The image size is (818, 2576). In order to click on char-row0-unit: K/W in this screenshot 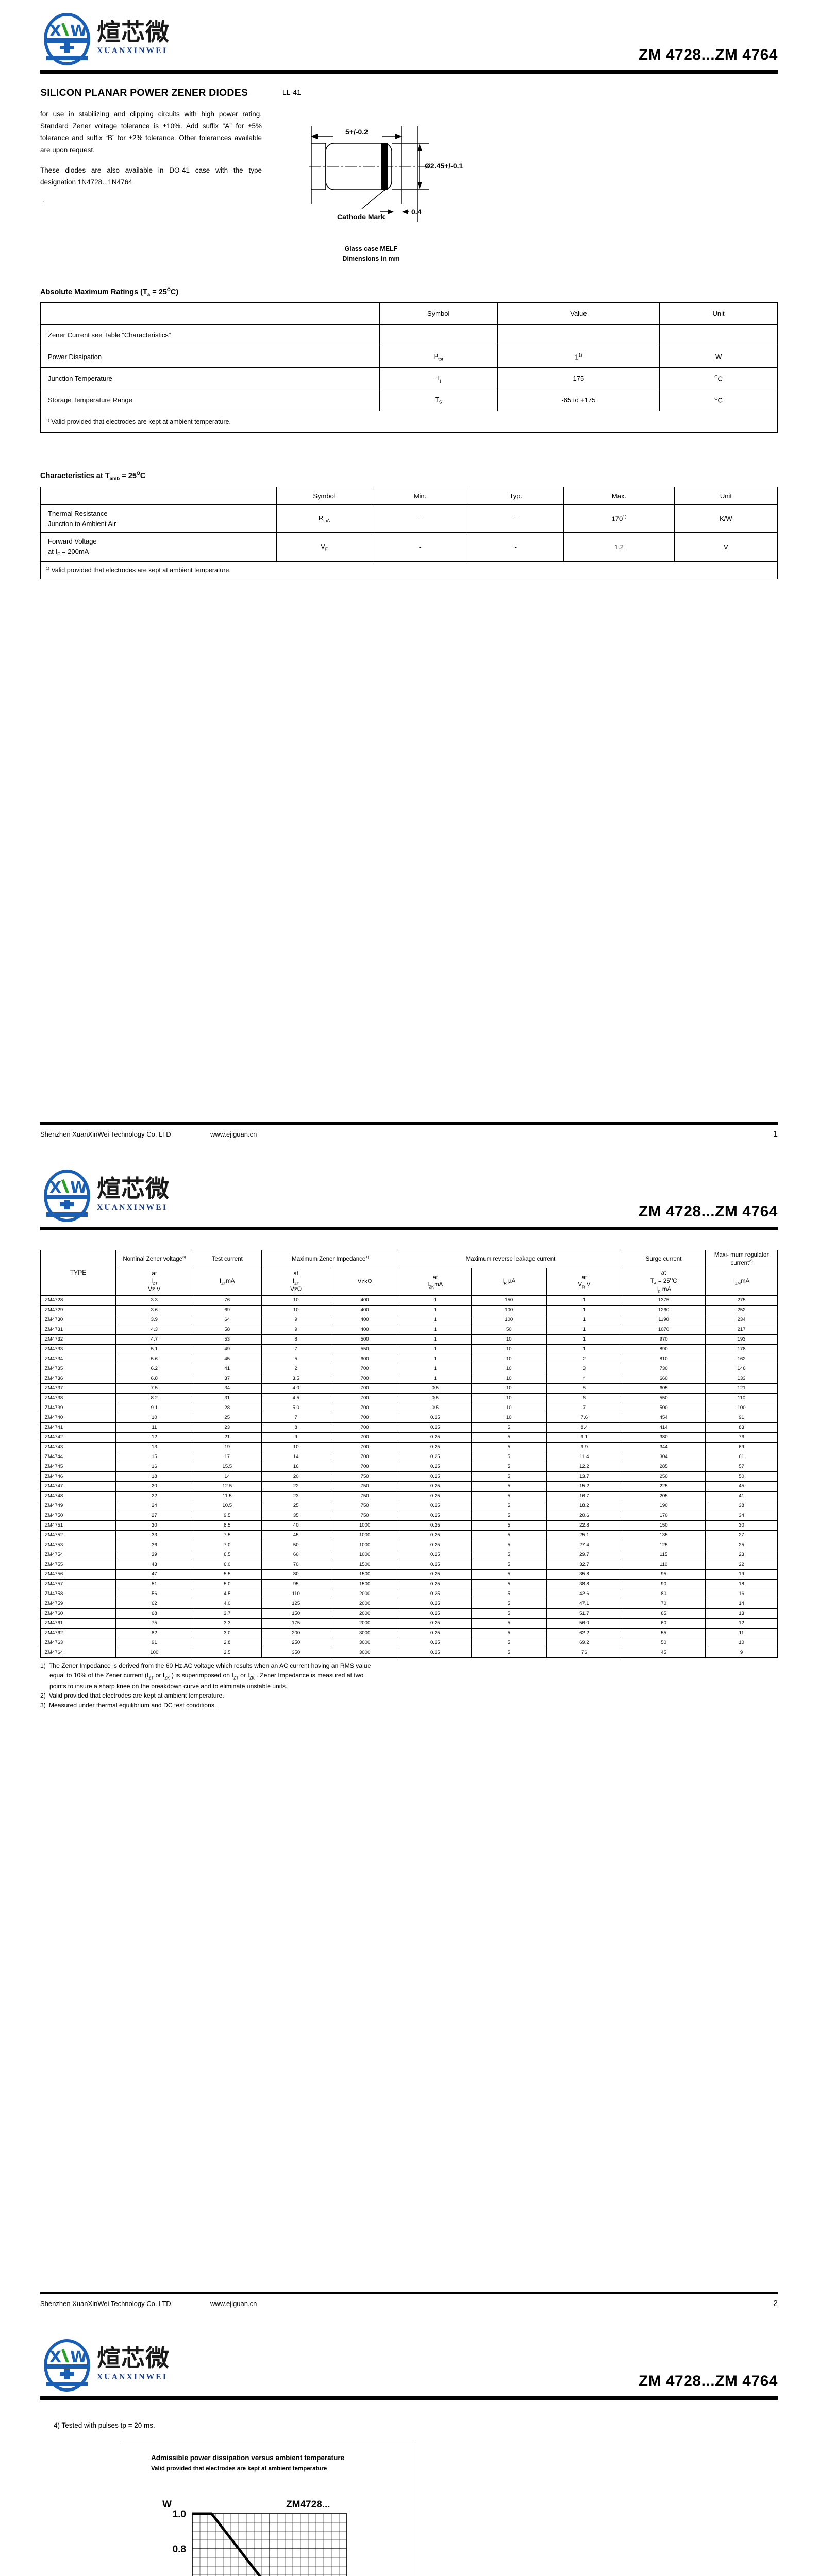, I will do `click(726, 518)`.